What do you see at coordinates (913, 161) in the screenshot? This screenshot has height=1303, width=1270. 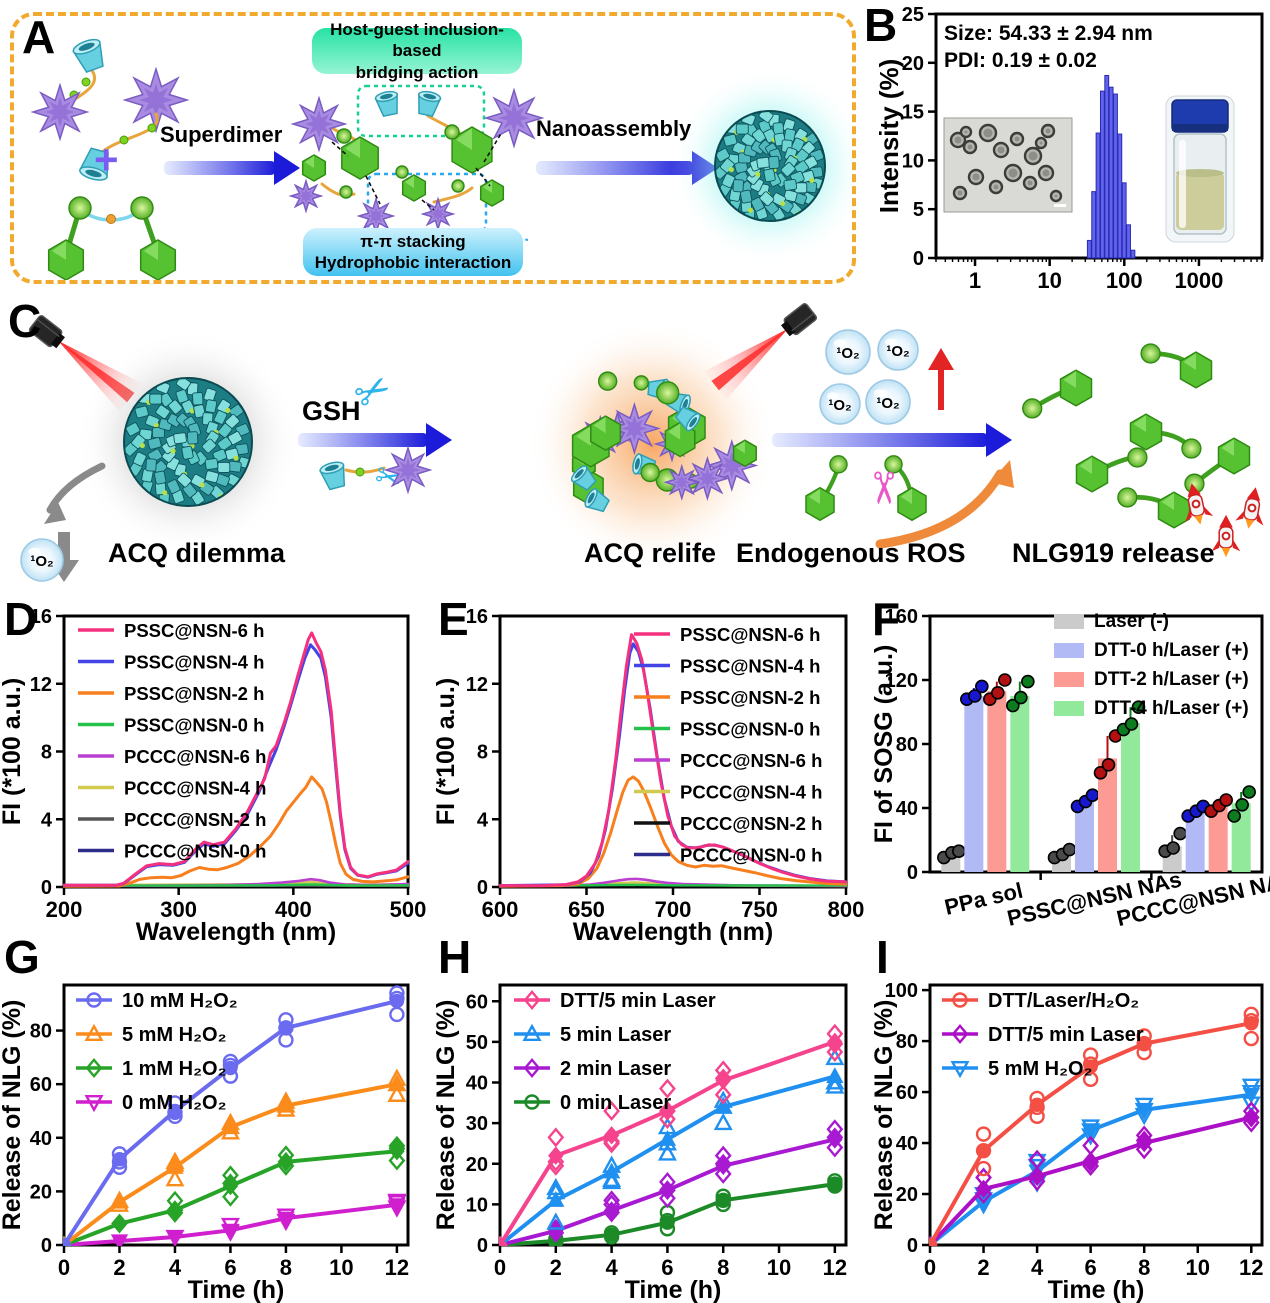 I see `y-tick-label: 10` at bounding box center [913, 161].